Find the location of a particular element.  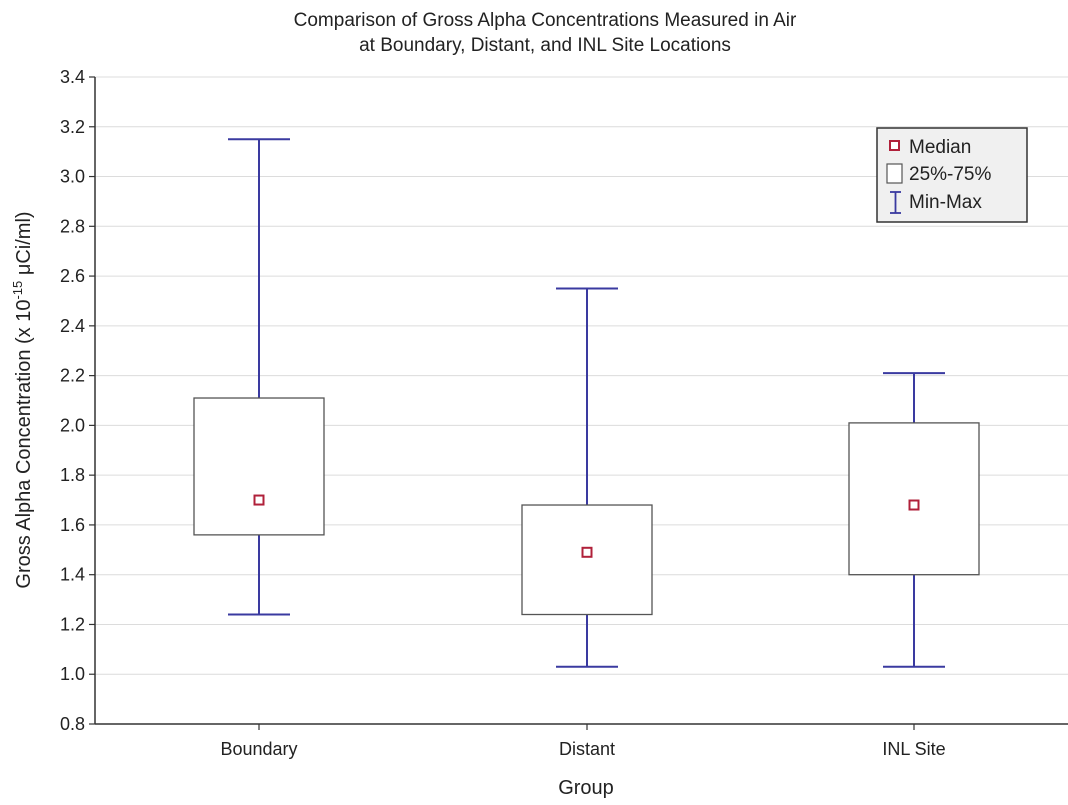

legend-label-box: 25%-75% is located at coordinates (950, 174).